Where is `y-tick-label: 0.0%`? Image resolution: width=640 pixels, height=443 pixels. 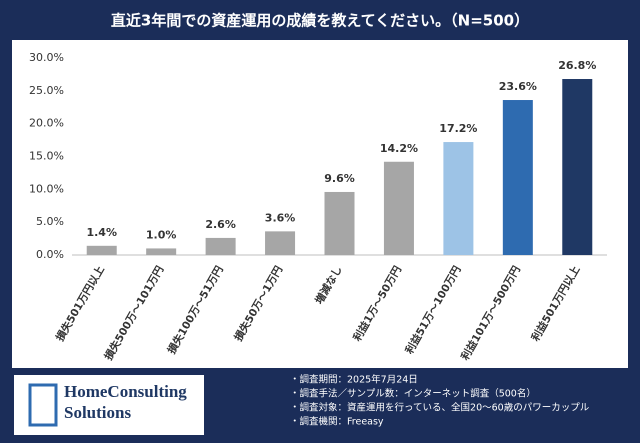
y-tick-label: 0.0% is located at coordinates (50, 254).